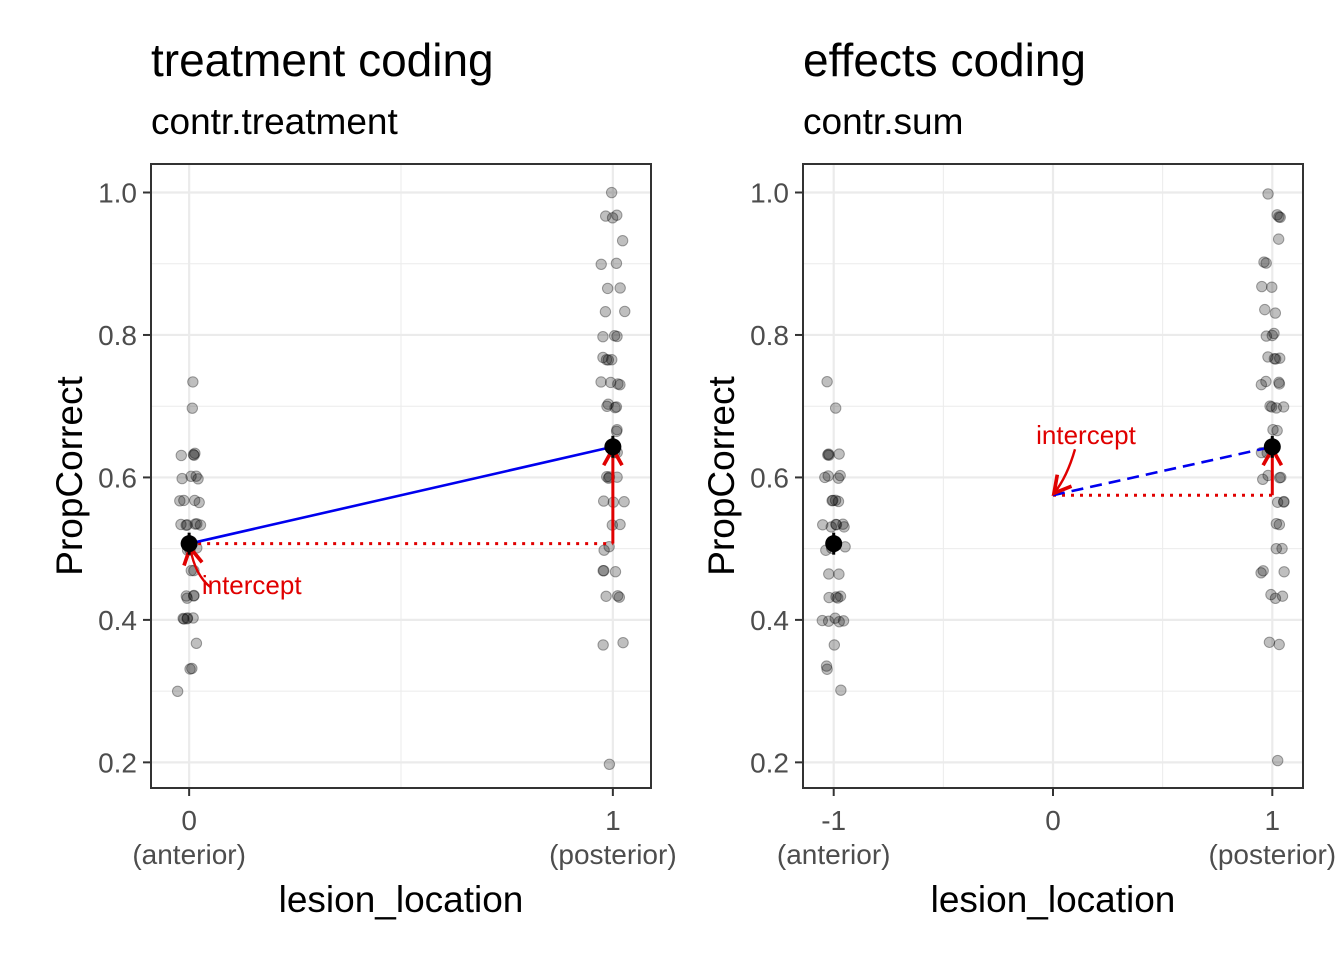  What do you see at coordinates (189, 820) in the screenshot?
I see `x-tick-label: 0` at bounding box center [189, 820].